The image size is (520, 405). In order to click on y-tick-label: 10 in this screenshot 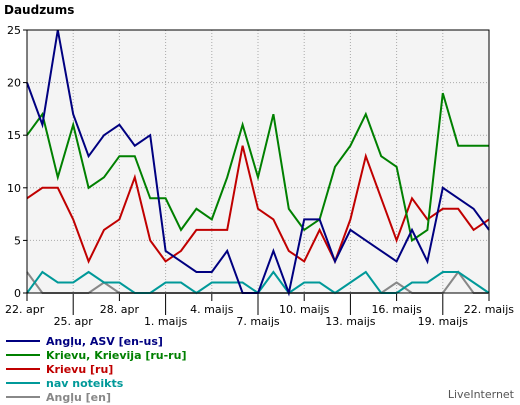, I will do `click(14, 188)`.